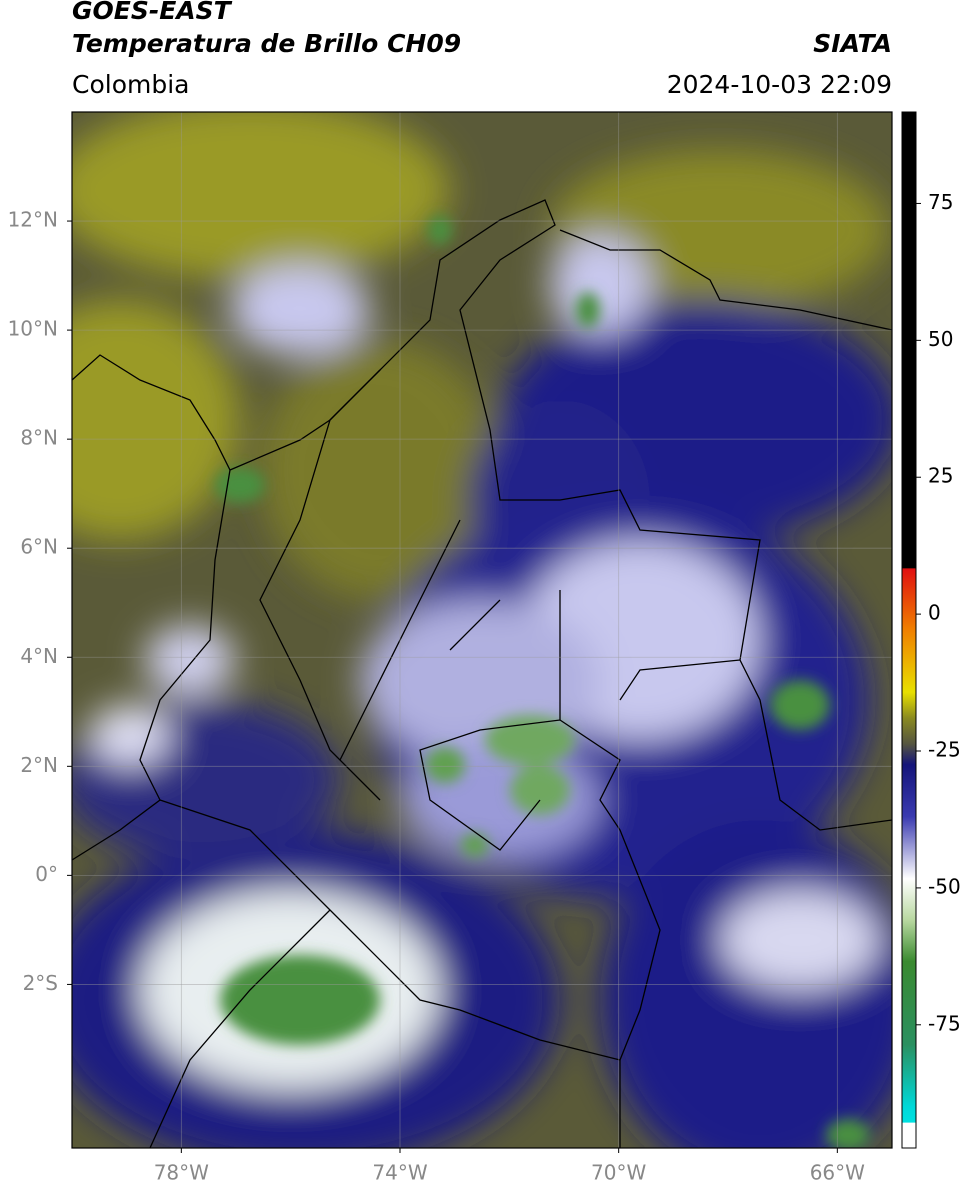 This screenshot has width=966, height=1190. I want to click on x-tick-label: 78°W, so click(181, 1173).